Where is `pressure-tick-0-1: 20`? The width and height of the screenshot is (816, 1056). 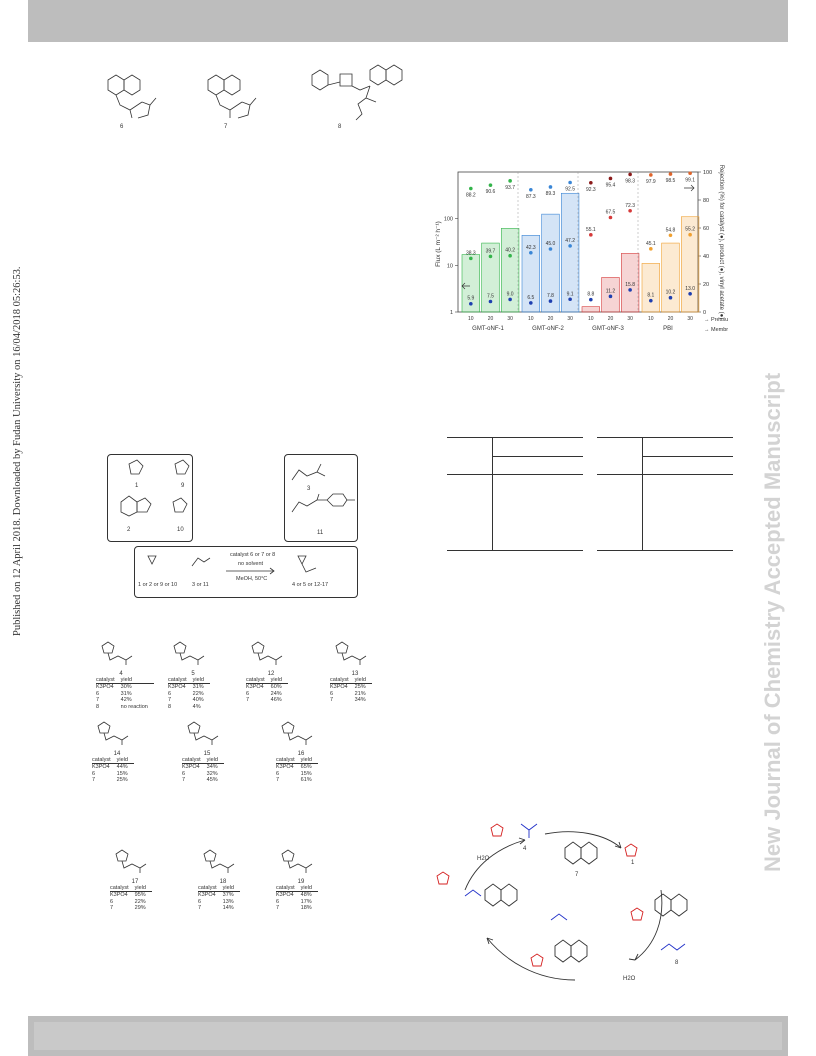 pressure-tick-0-1: 20 is located at coordinates (491, 319).